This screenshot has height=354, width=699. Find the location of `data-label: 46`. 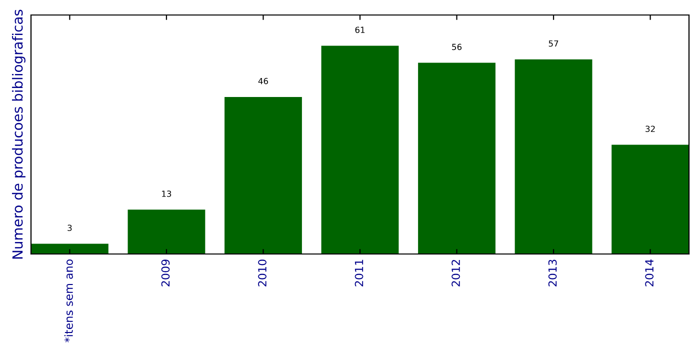

data-label: 46 is located at coordinates (263, 81).